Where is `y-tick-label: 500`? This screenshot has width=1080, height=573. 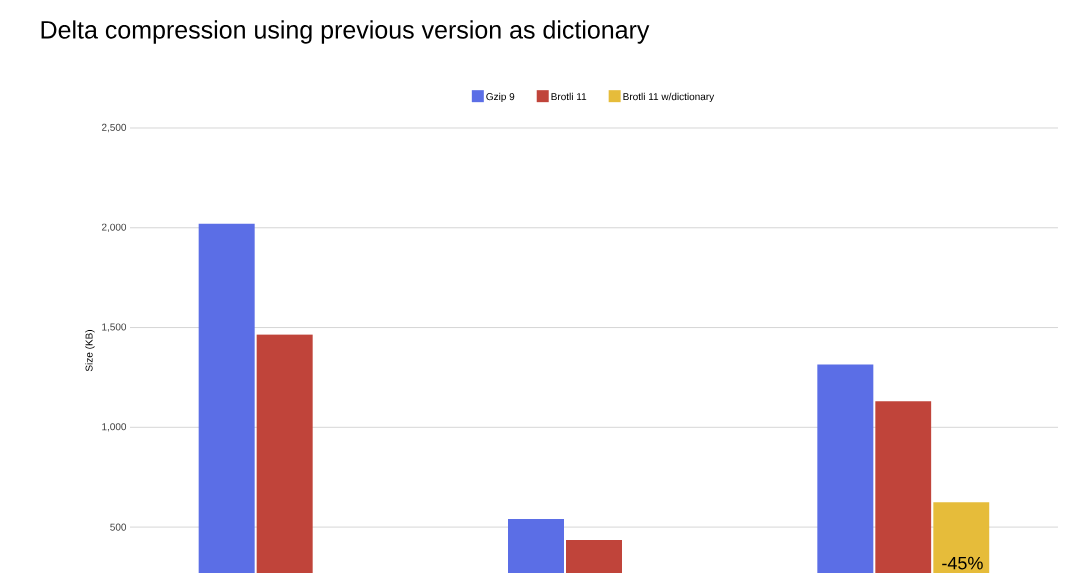
y-tick-label: 500 is located at coordinates (118, 527).